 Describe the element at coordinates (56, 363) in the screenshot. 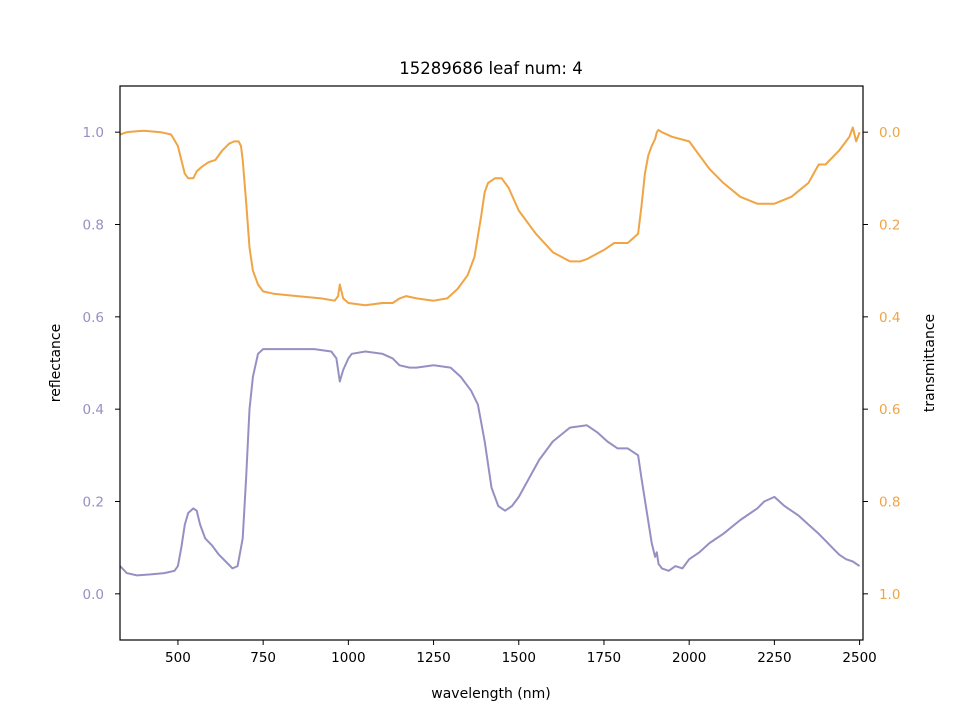

I see `left-axis-label: reflectance` at that location.